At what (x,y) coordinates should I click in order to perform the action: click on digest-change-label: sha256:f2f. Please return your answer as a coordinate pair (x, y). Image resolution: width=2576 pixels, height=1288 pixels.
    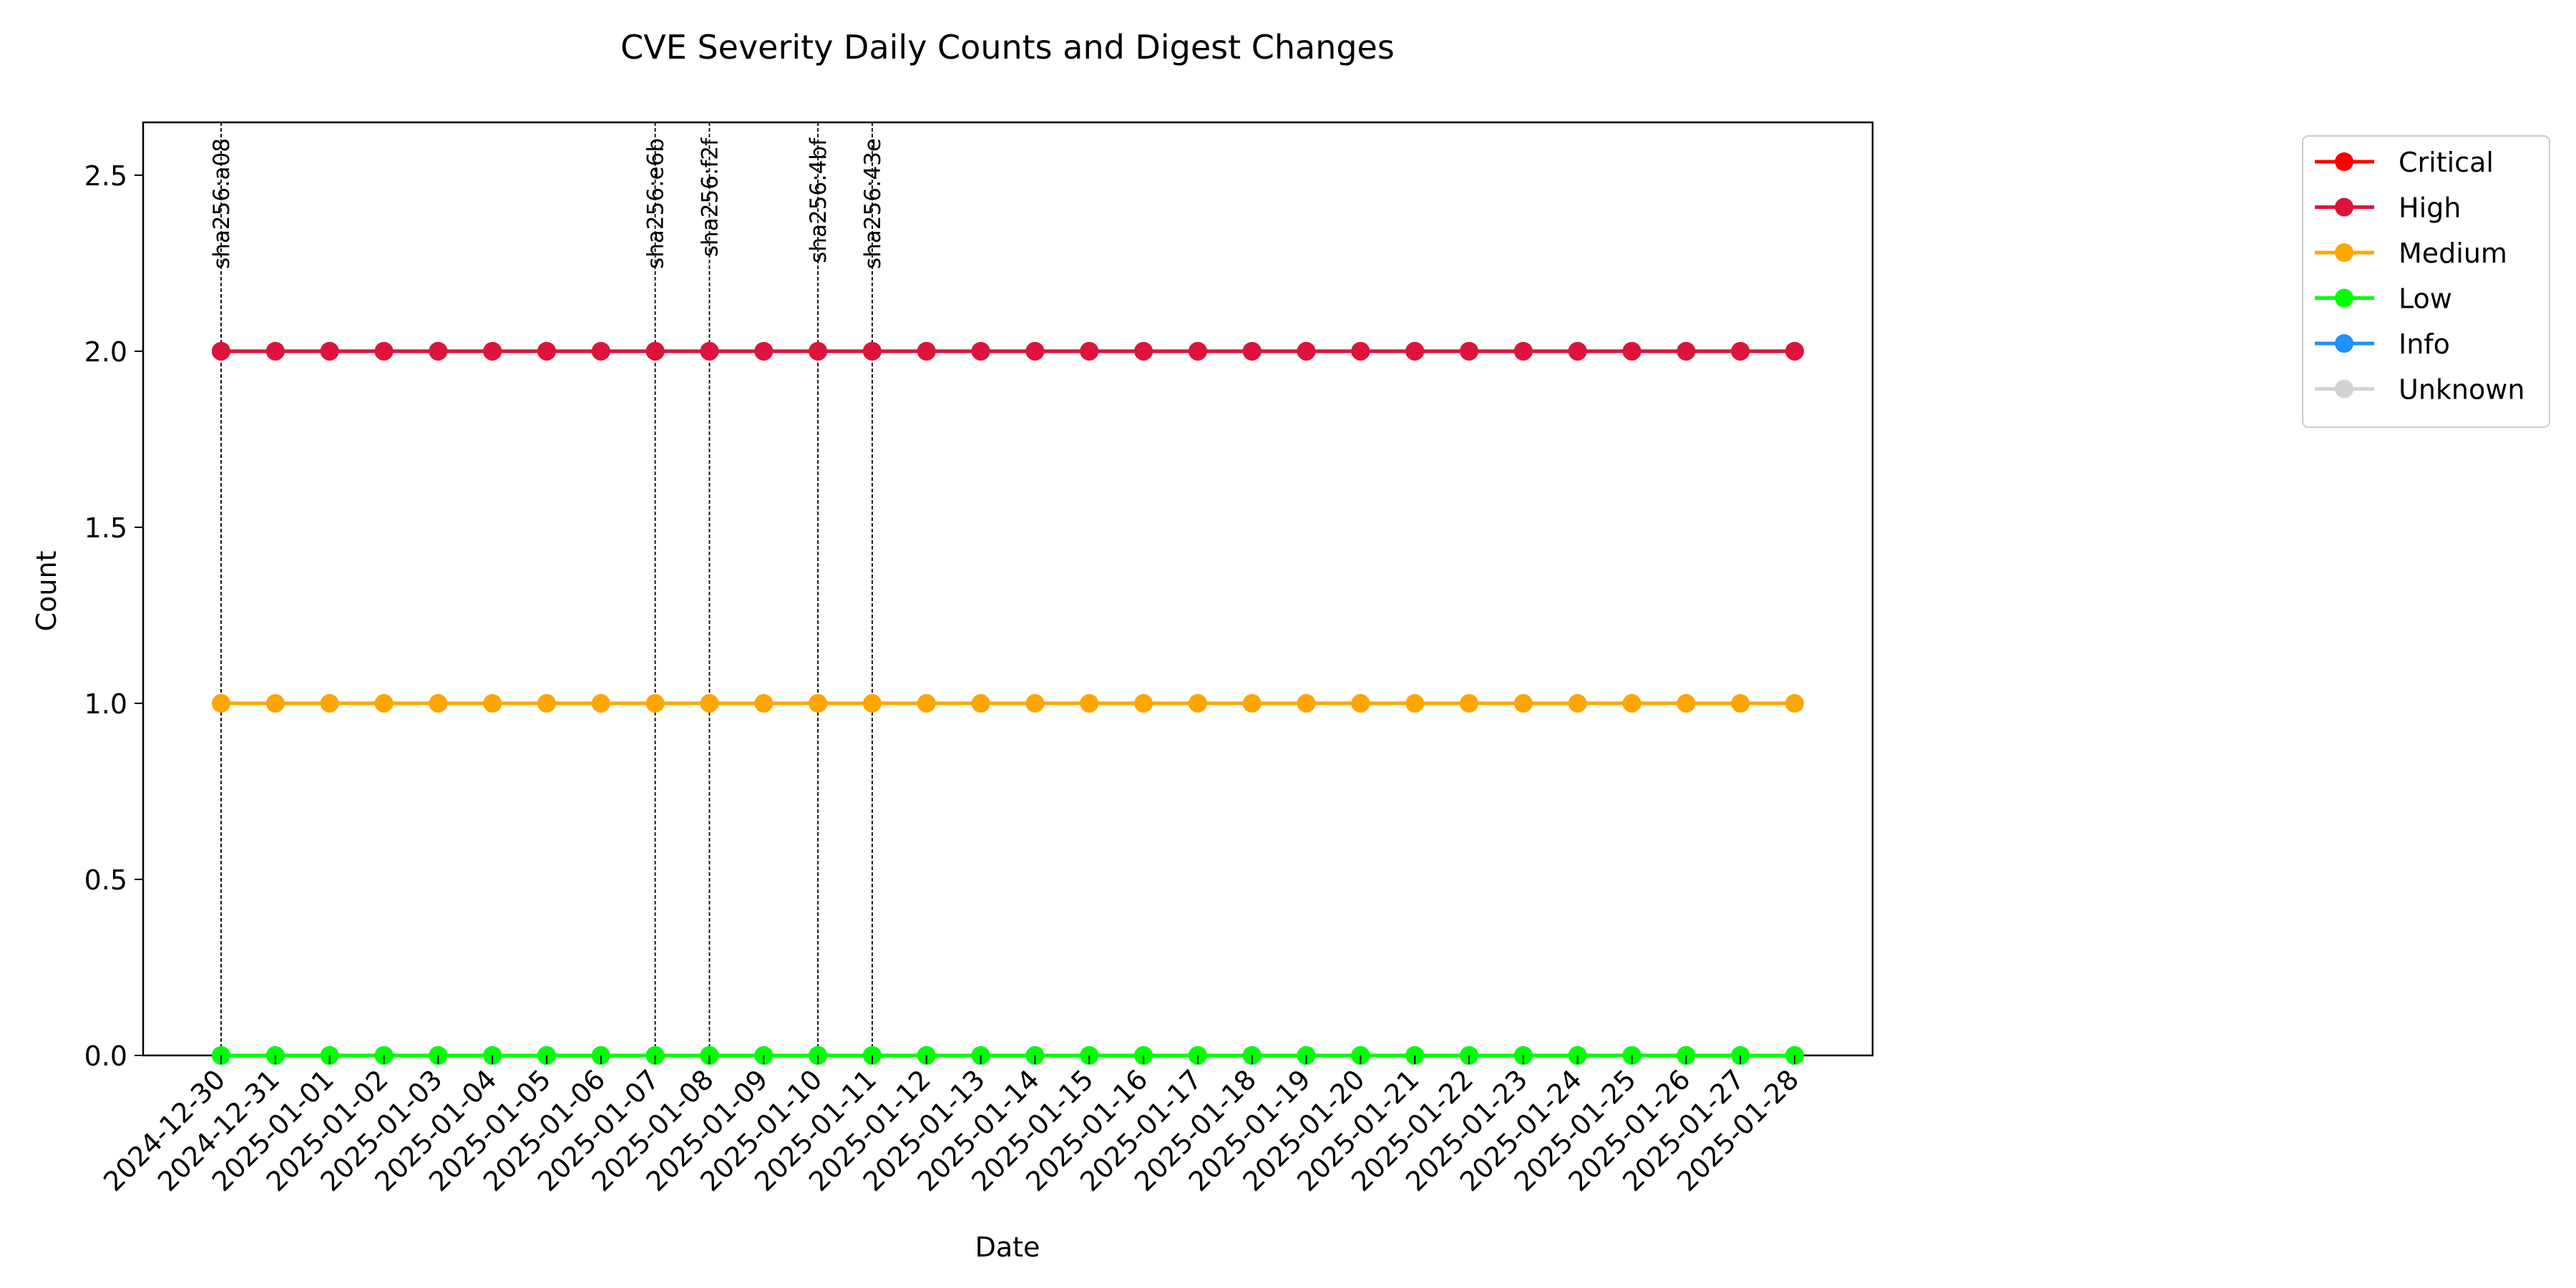
    Looking at the image, I should click on (710, 197).